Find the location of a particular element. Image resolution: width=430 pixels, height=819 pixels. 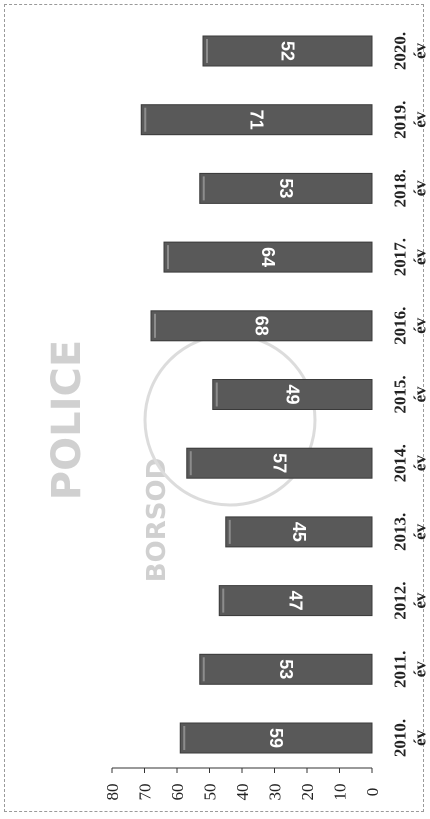

bar-value-label: 52 is located at coordinates (288, 51).